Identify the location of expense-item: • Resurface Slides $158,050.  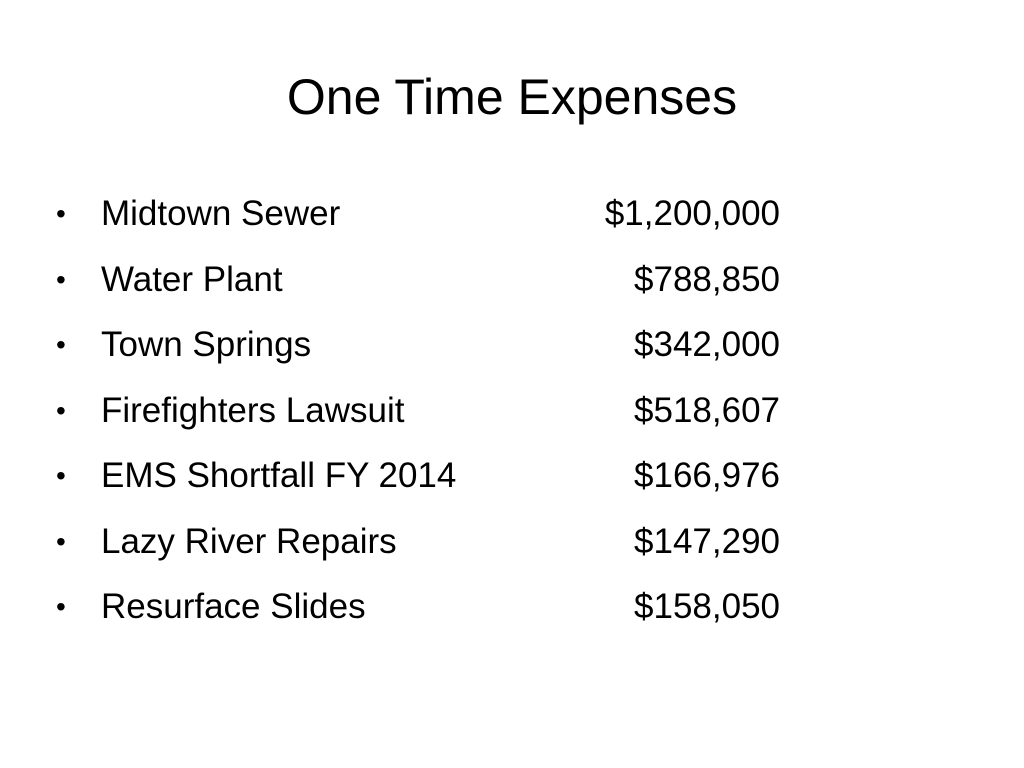
(436, 612).